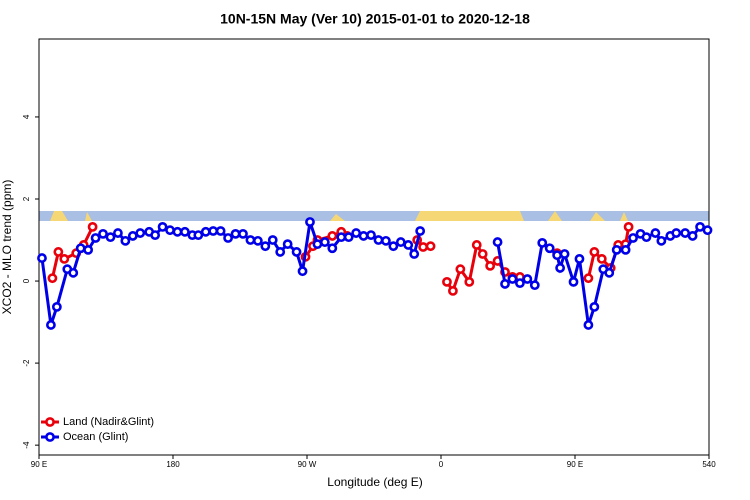 The width and height of the screenshot is (750, 500). What do you see at coordinates (26, 198) in the screenshot?
I see `y-tick-label: 2` at bounding box center [26, 198].